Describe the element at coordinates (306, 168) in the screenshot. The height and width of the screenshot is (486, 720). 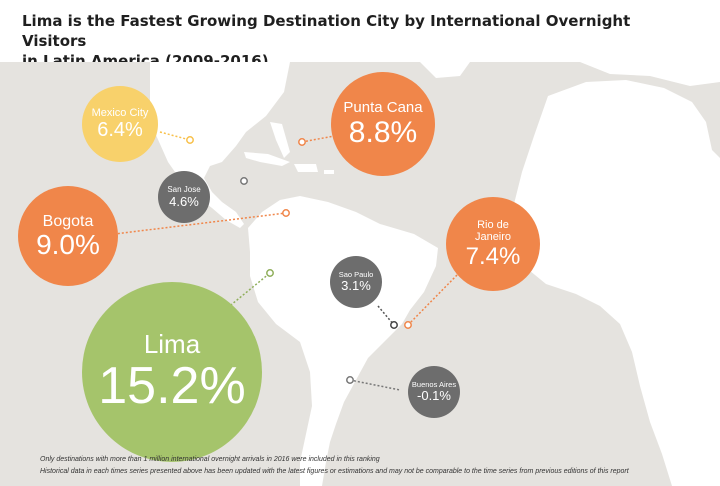
I see `hispaniola-land` at that location.